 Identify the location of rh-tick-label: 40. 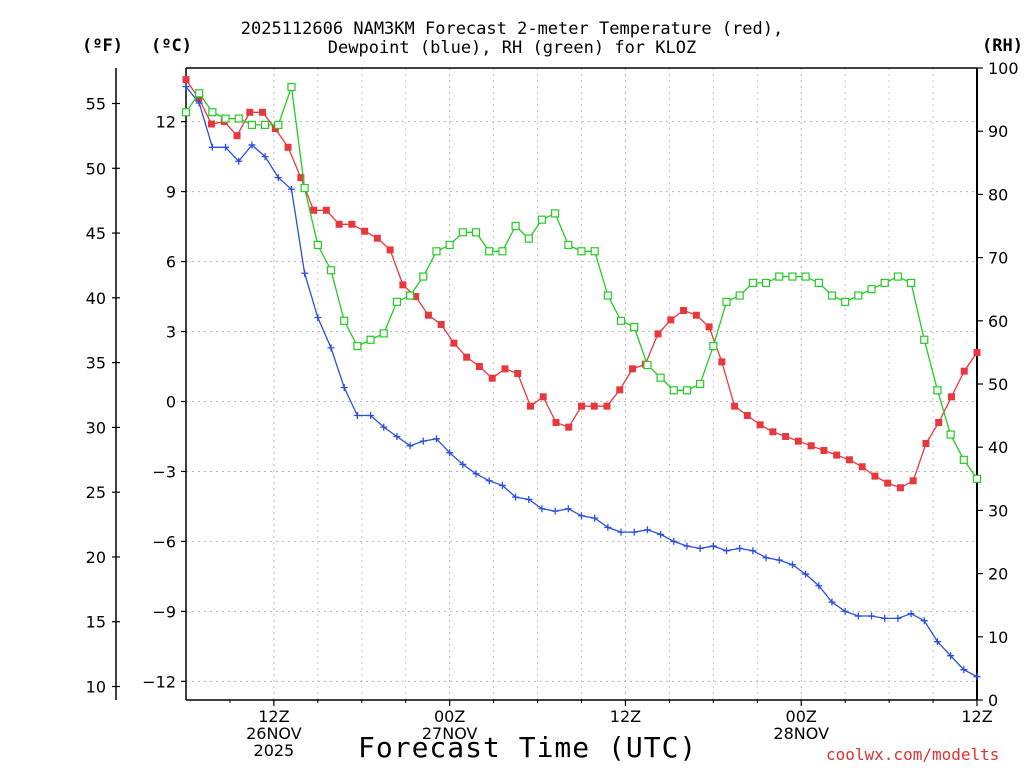
(998, 447).